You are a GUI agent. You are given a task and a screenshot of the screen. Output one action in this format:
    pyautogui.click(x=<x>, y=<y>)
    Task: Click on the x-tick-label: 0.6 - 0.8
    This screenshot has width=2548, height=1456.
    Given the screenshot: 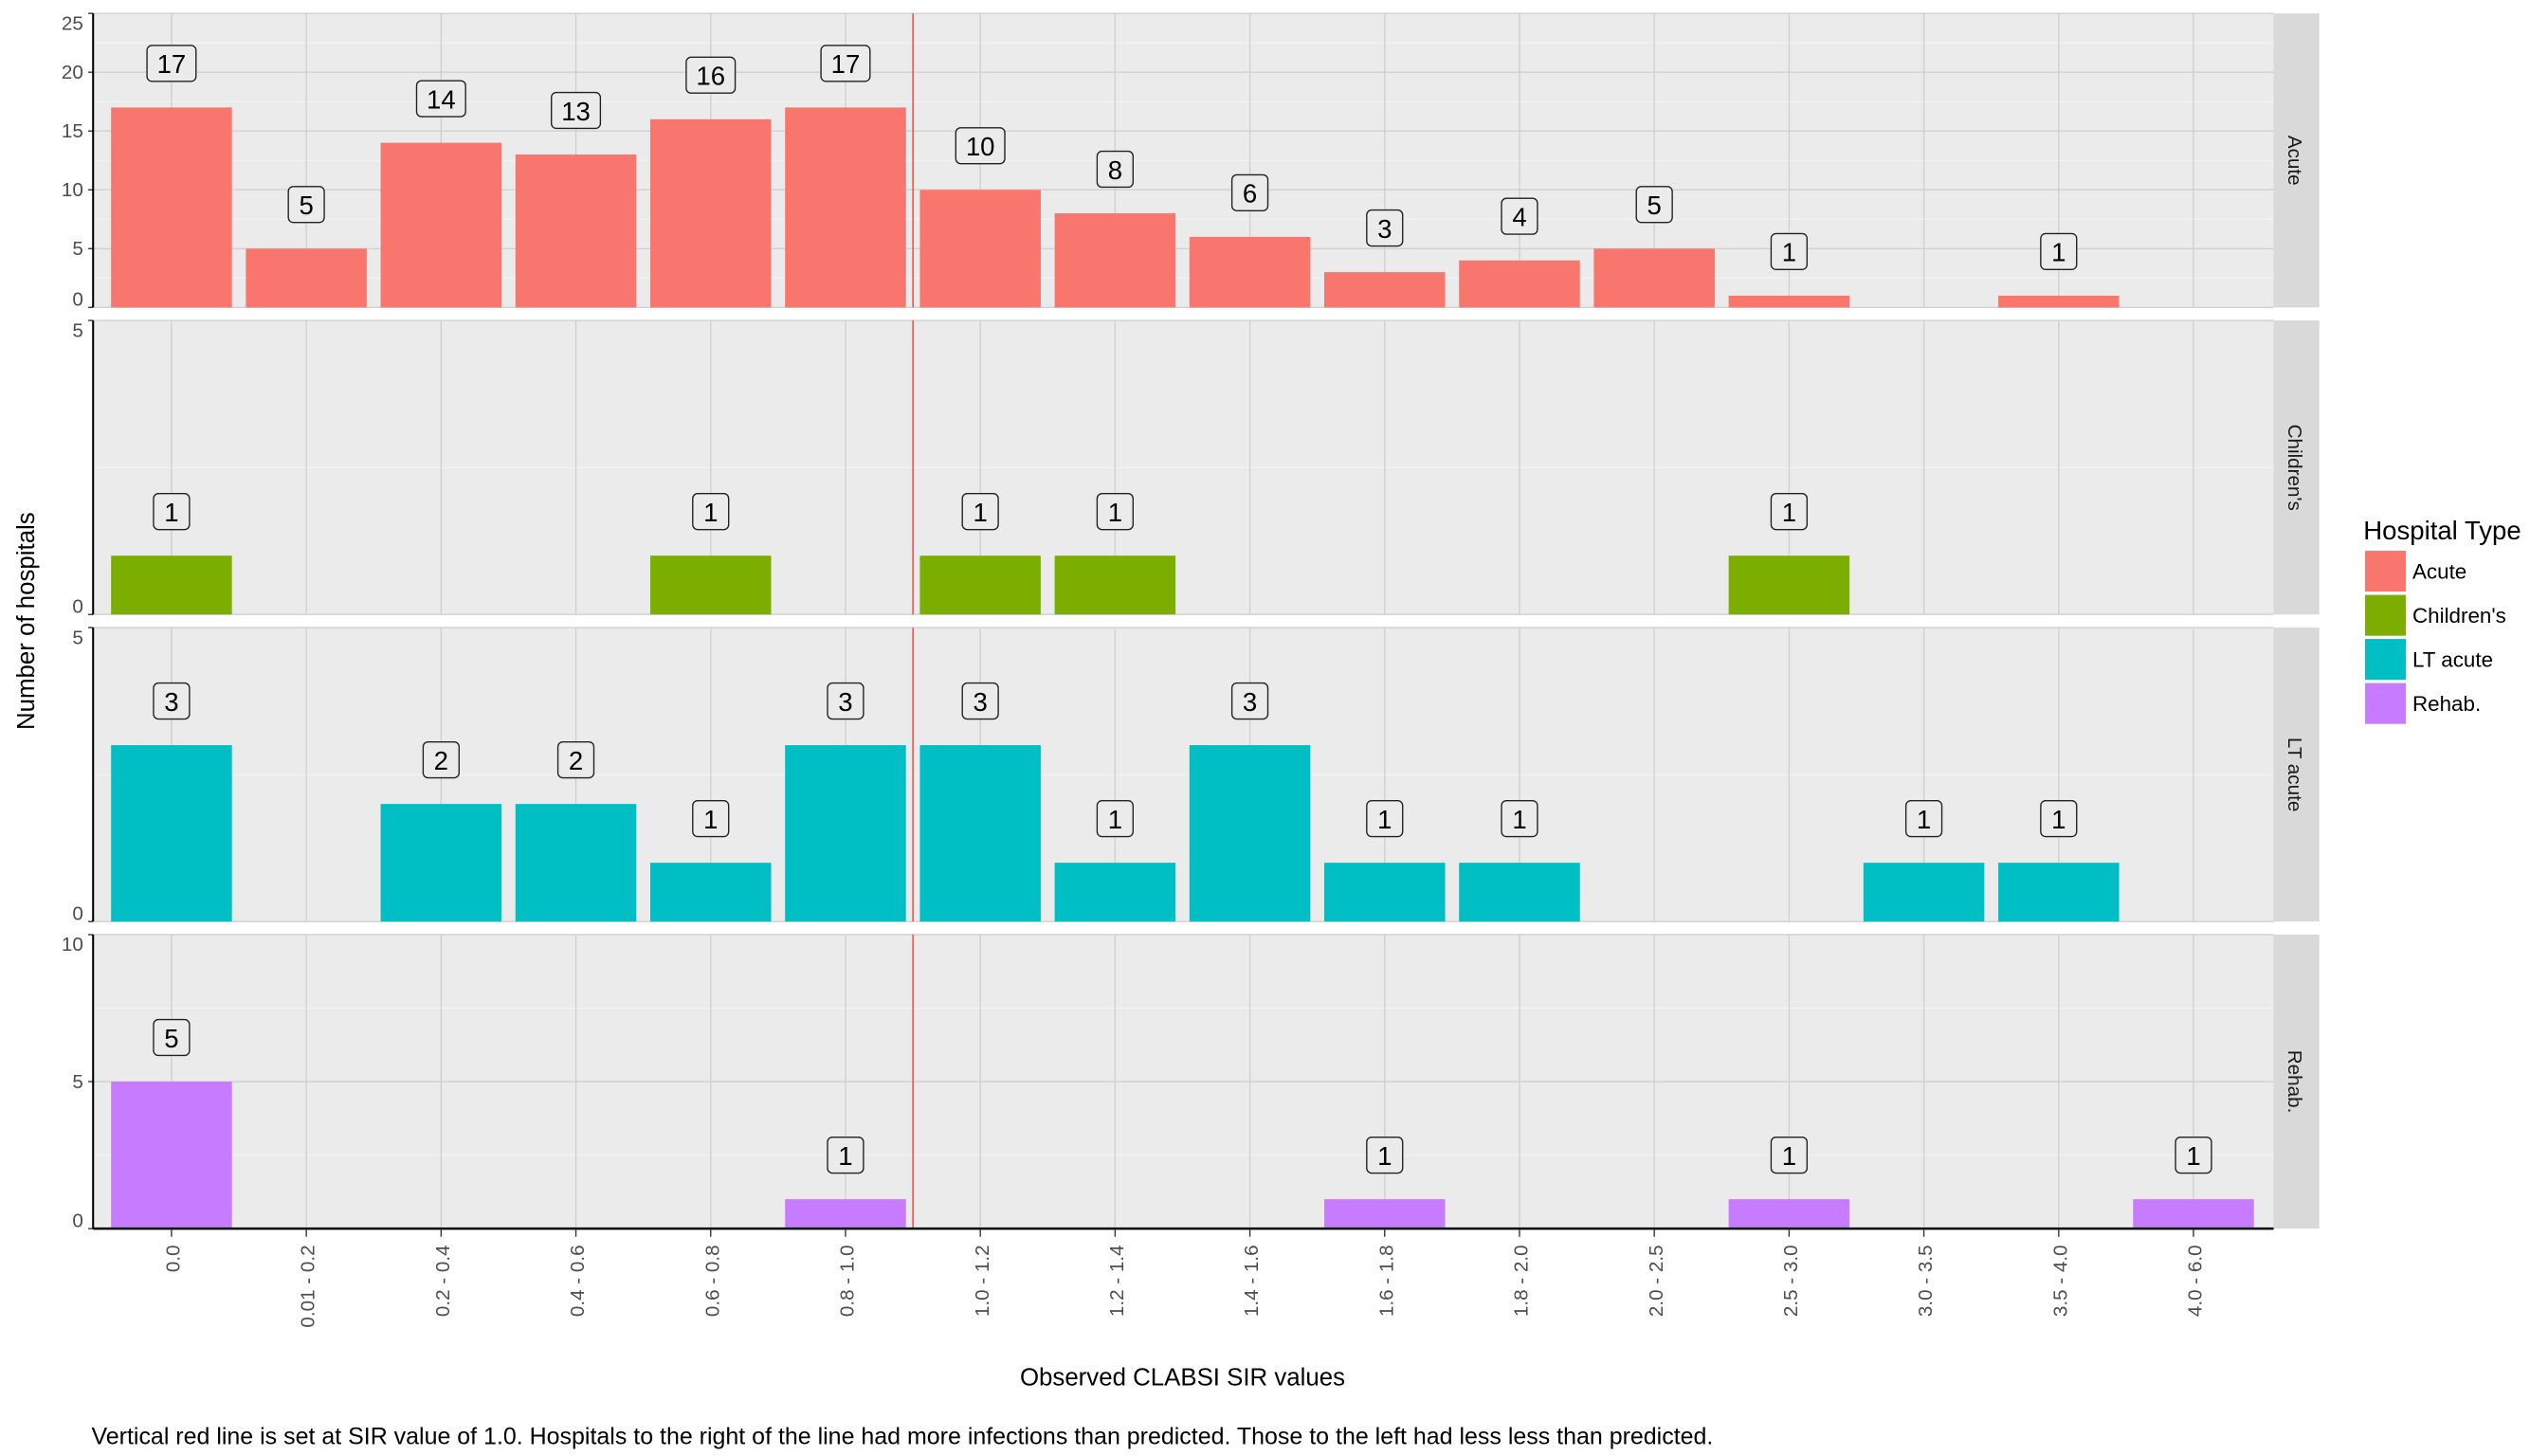 What is the action you would take?
    pyautogui.click(x=712, y=1281)
    